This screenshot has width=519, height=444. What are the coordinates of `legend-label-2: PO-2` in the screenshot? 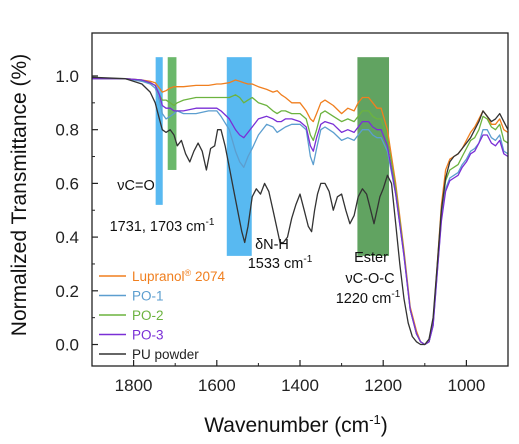 It's located at (148, 315).